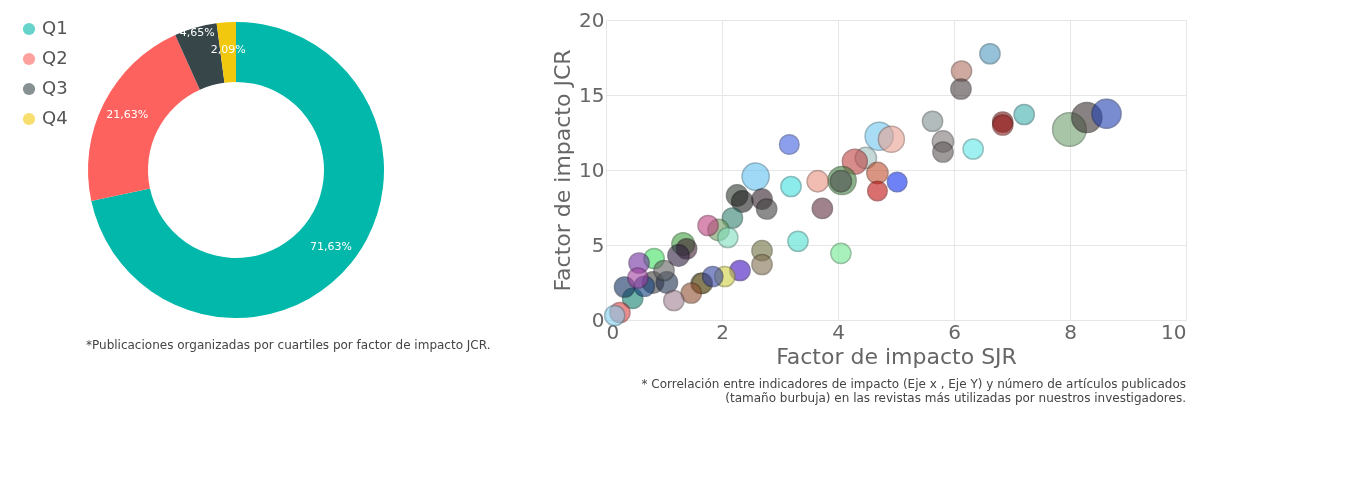 This screenshot has width=1348, height=484. I want to click on y-tick-label: 15, so click(592, 94).